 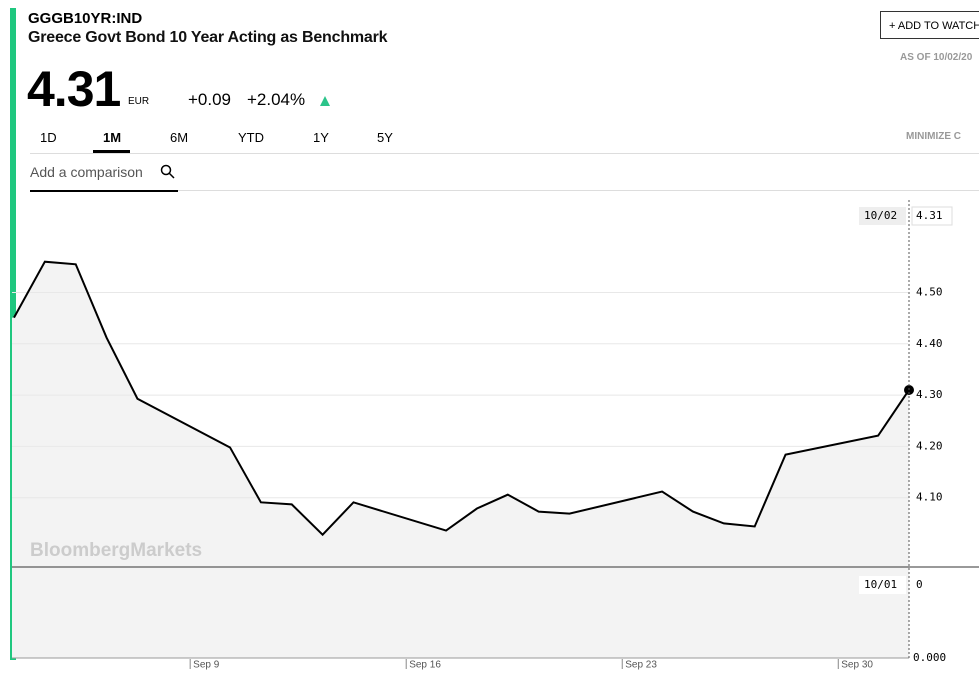 I want to click on volume-panel, so click(x=460, y=612).